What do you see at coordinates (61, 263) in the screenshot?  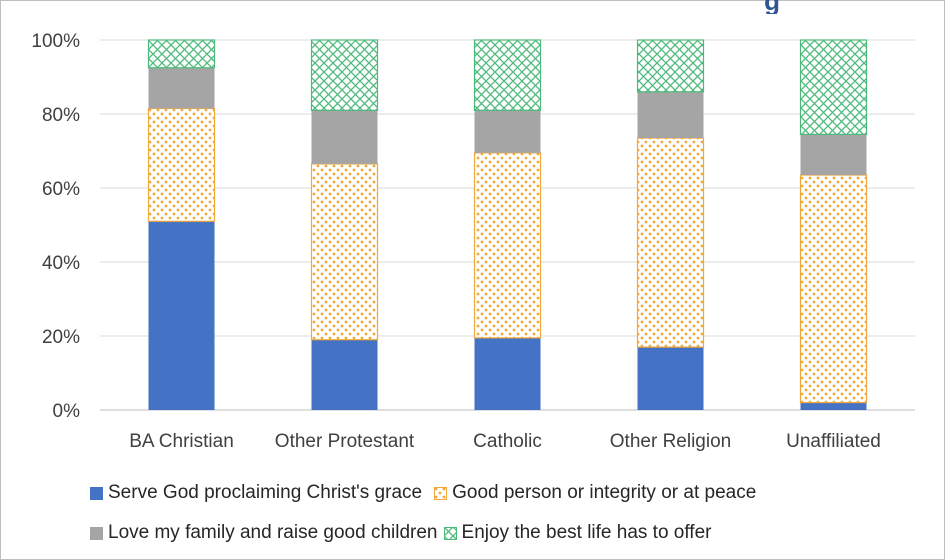 I see `y-tick-label: 40%` at bounding box center [61, 263].